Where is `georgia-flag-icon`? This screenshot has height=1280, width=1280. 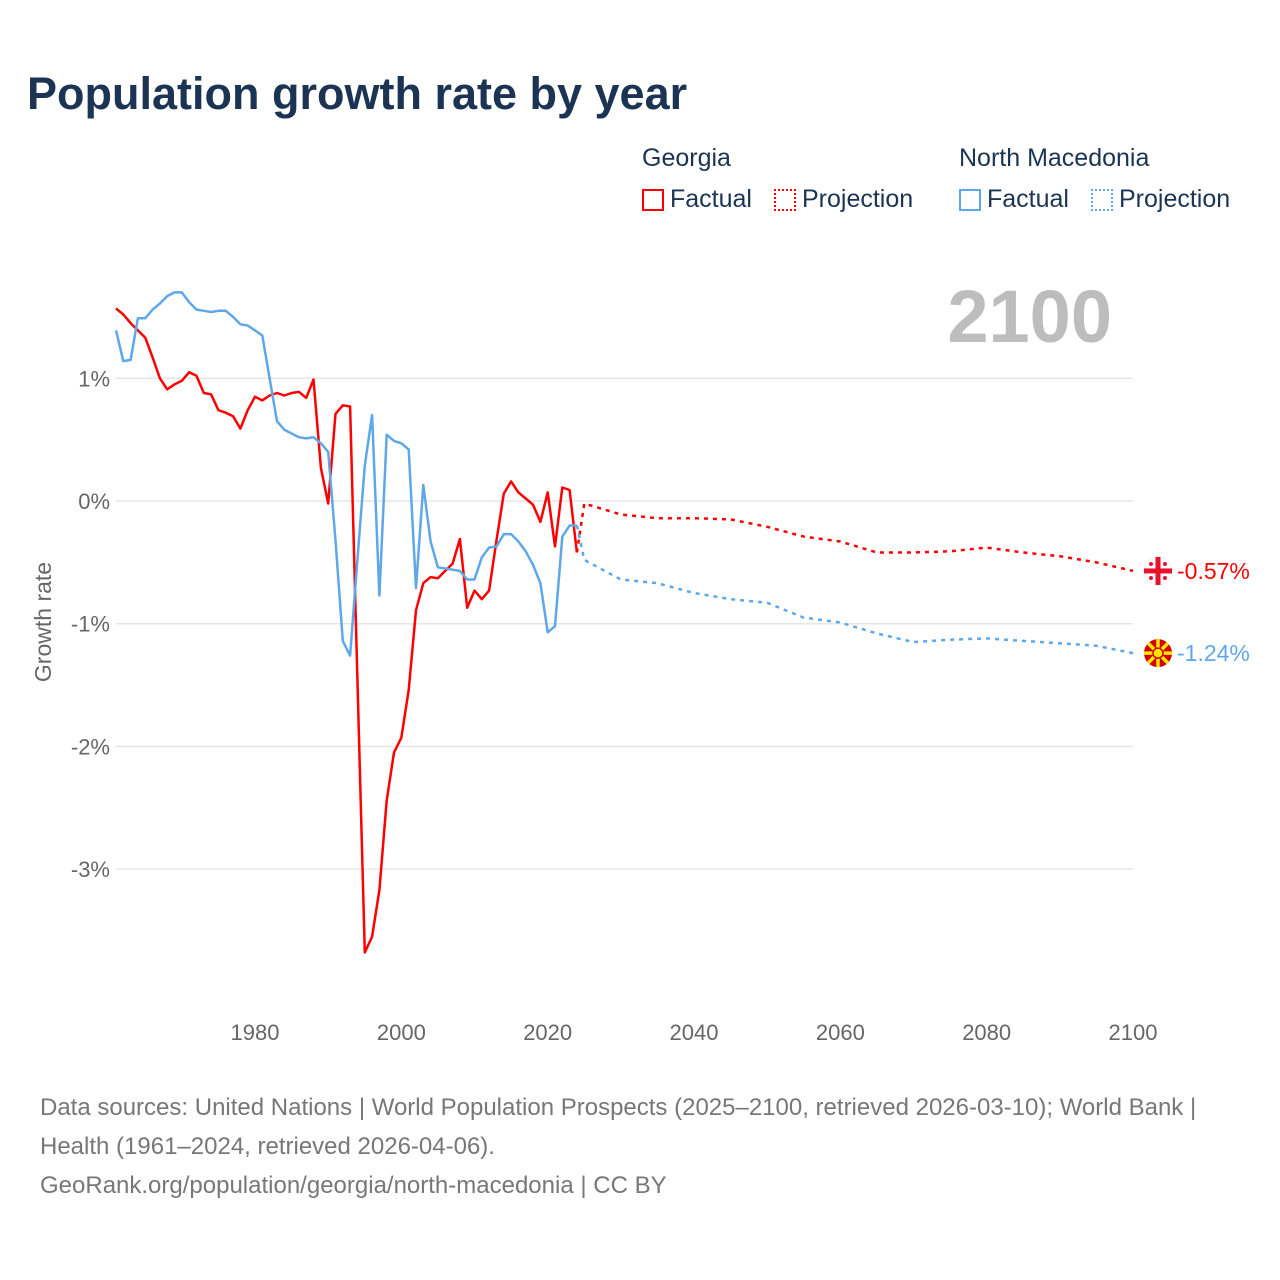 georgia-flag-icon is located at coordinates (1158, 571).